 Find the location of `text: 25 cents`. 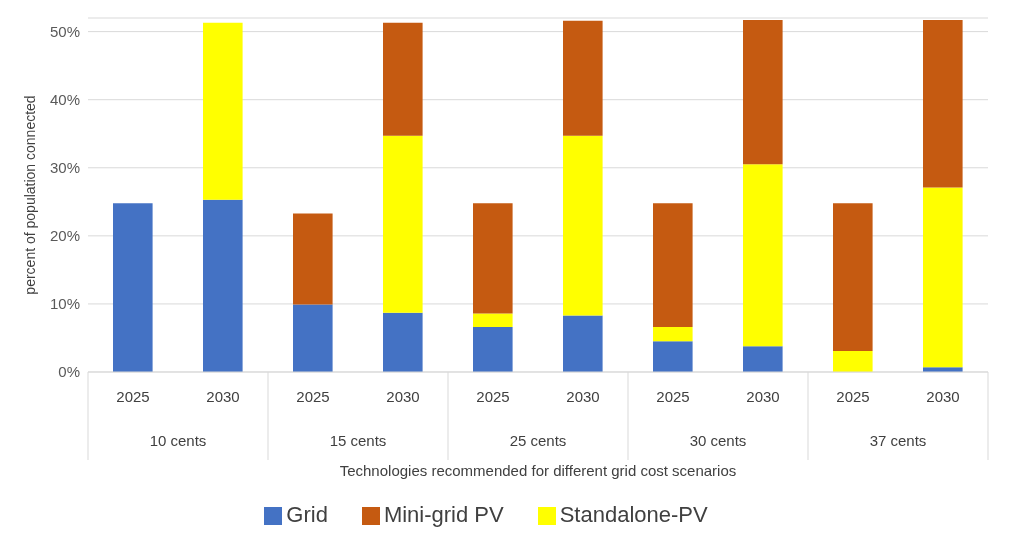

text: 25 cents is located at coordinates (538, 440).